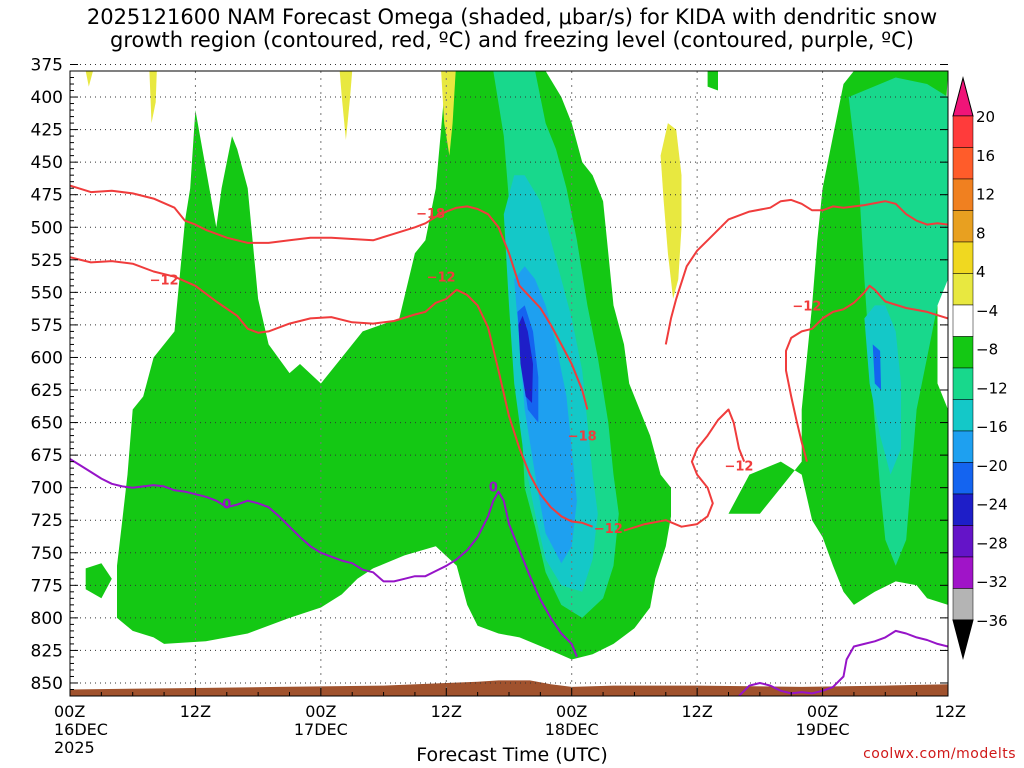 The width and height of the screenshot is (1024, 768). Describe the element at coordinates (226, 504) in the screenshot. I see `contour-label-7: 0` at that location.